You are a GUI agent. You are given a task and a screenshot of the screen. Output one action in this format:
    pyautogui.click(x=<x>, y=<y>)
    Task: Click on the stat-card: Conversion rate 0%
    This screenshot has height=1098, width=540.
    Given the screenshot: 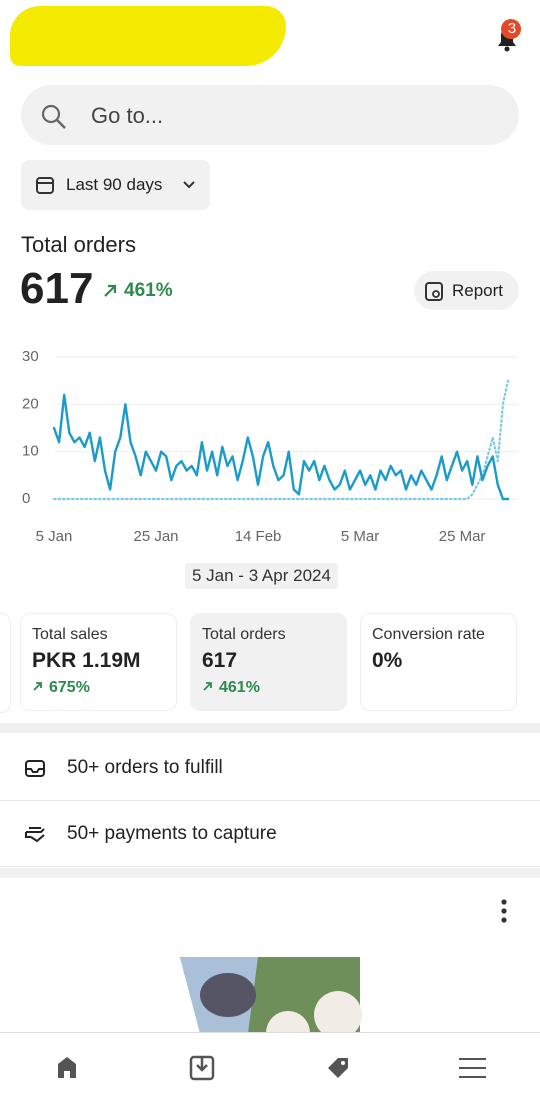 What is the action you would take?
    pyautogui.click(x=438, y=662)
    